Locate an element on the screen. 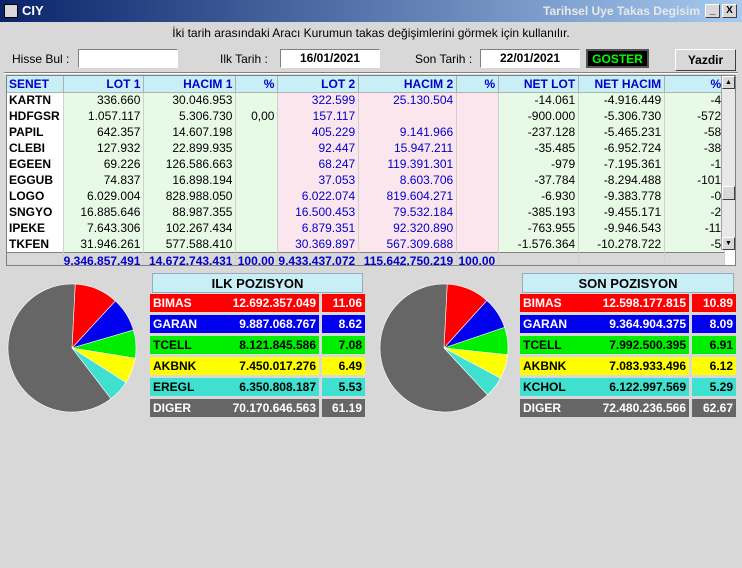 The width and height of the screenshot is (742, 568). cell-hacim2: 119.391.301 is located at coordinates (408, 164).